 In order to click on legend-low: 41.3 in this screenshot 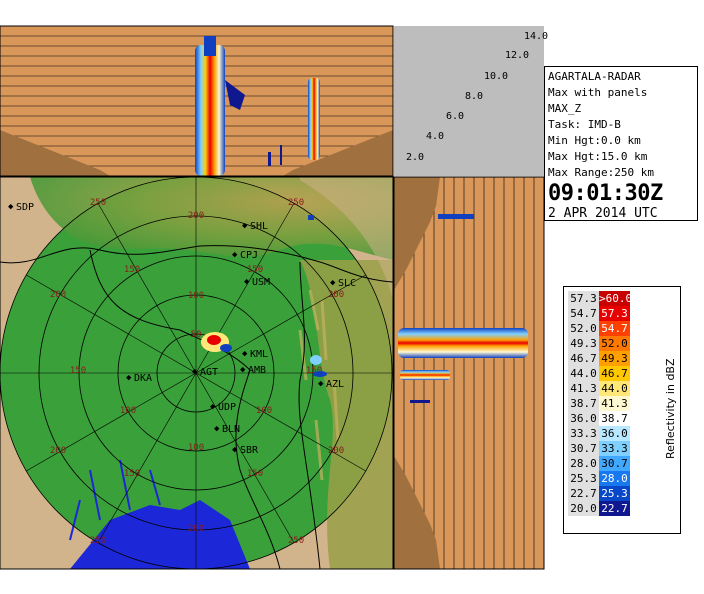, I will do `click(583, 388)`.